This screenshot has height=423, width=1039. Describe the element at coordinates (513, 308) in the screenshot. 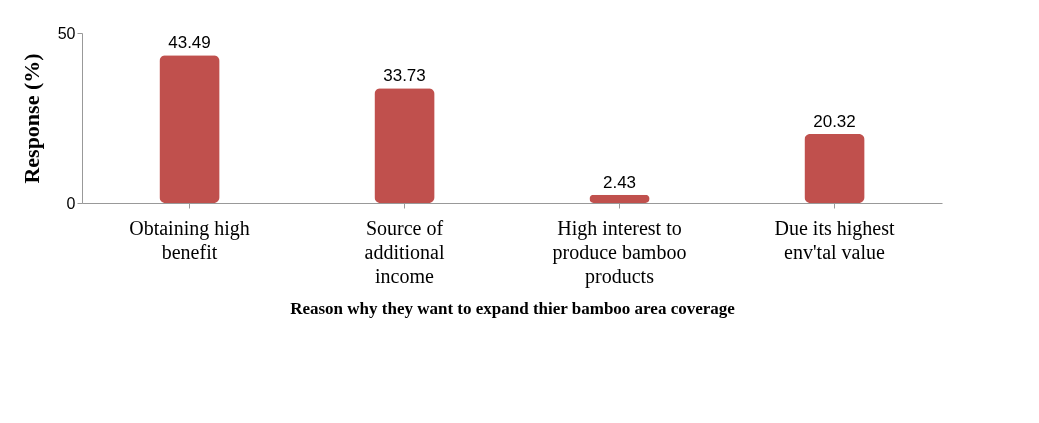

I see `x-axis-title: Reason why they want to expand thier bamboo area coverage` at that location.